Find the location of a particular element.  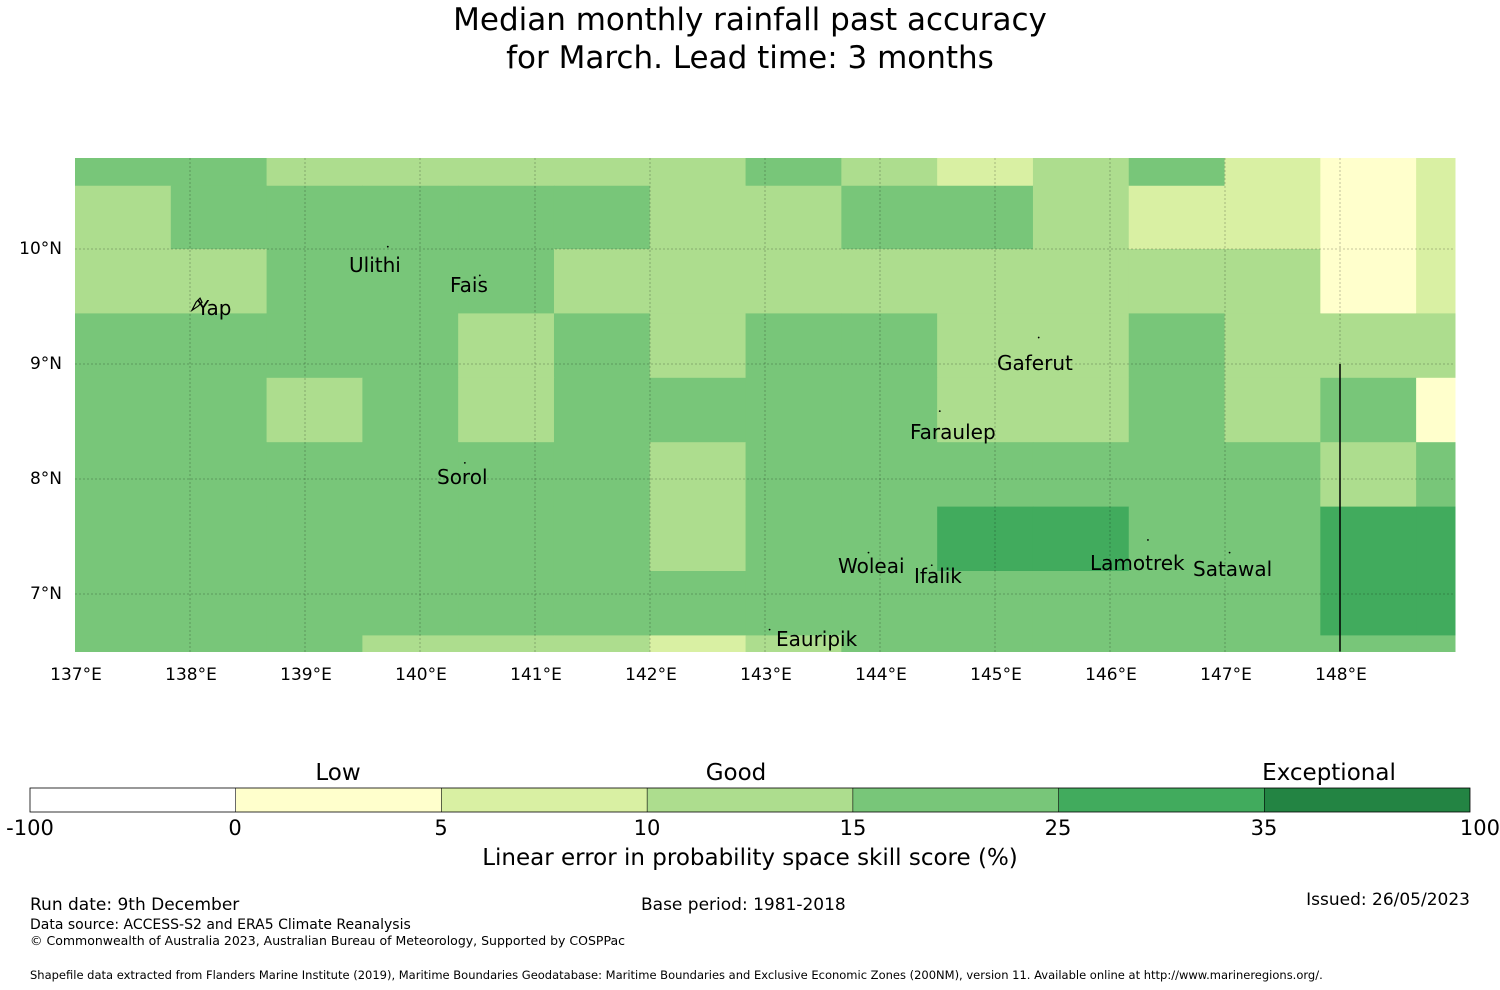

colorbar-tick: 5 is located at coordinates (441, 828).